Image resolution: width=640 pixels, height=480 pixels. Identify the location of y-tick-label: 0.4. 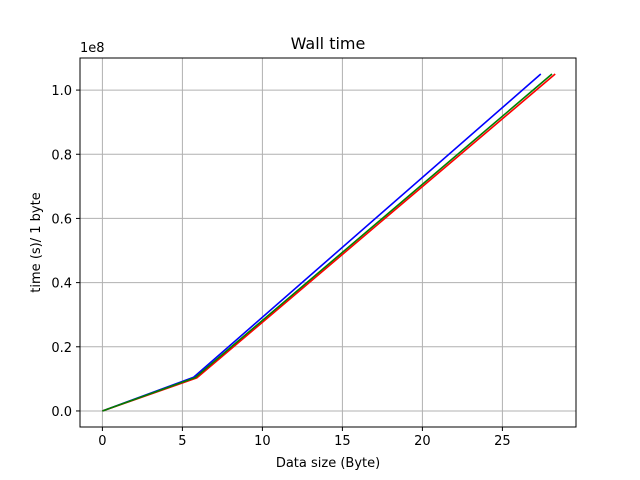
(61, 284).